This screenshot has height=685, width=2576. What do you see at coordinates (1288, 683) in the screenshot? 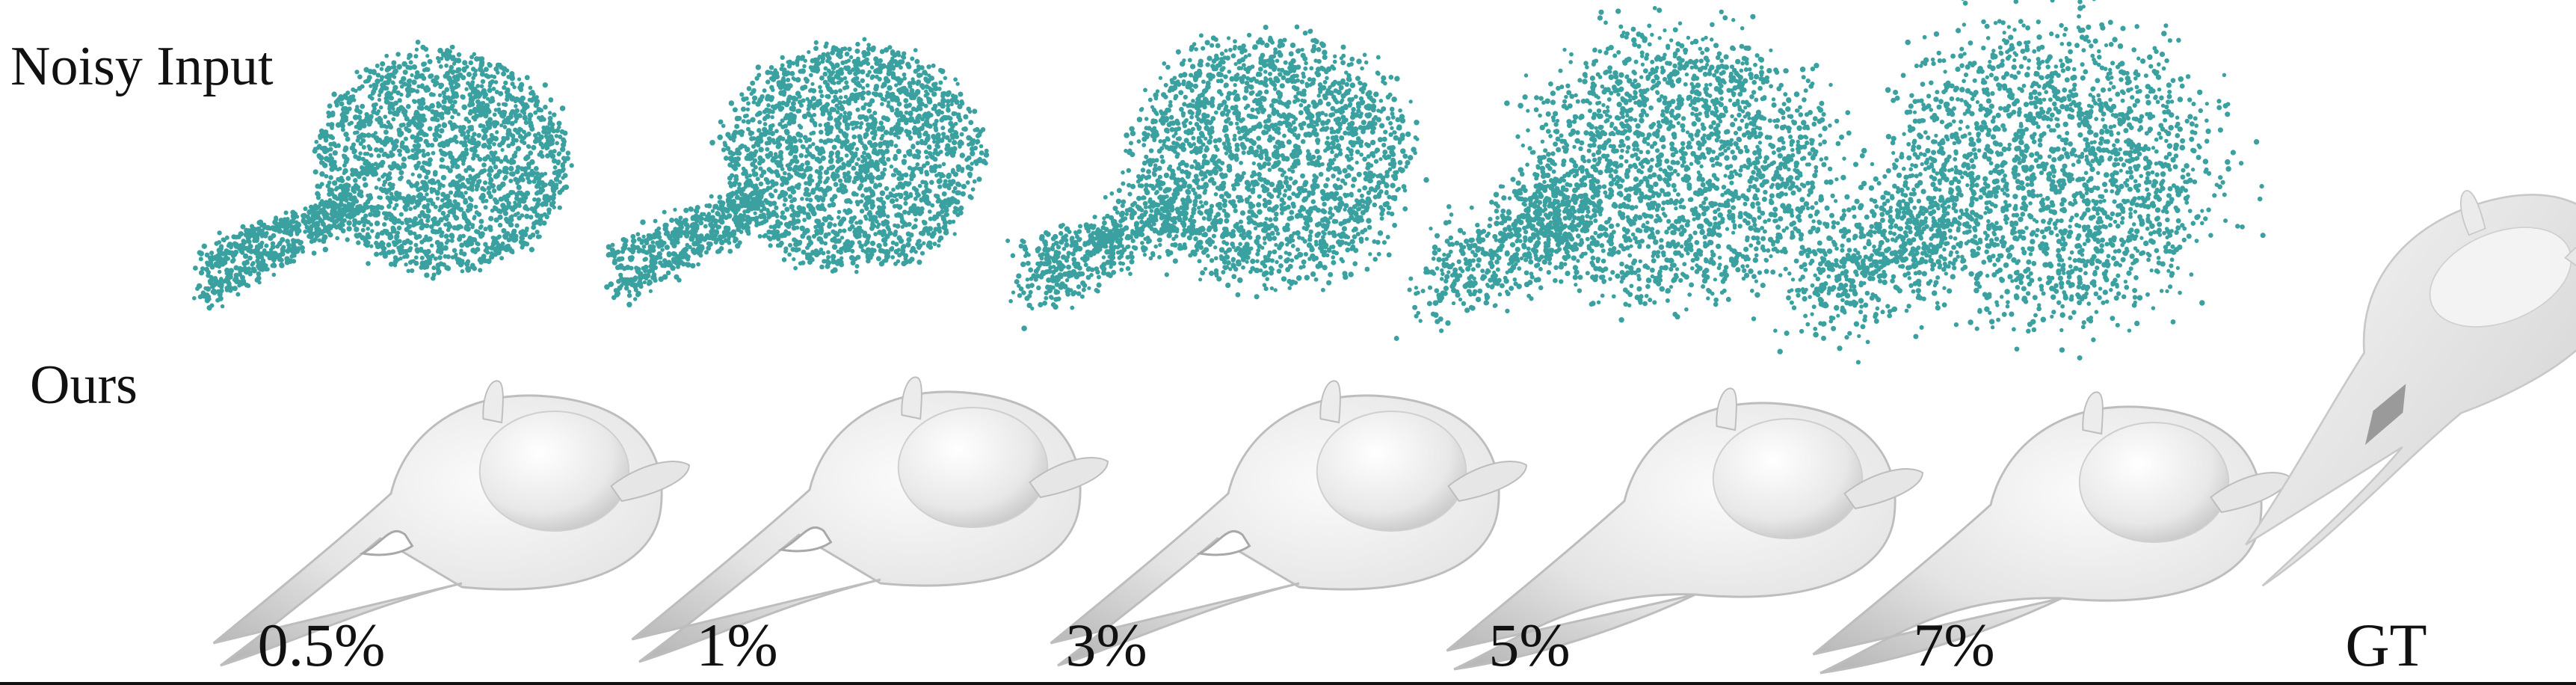
I see `bottom-rule` at bounding box center [1288, 683].